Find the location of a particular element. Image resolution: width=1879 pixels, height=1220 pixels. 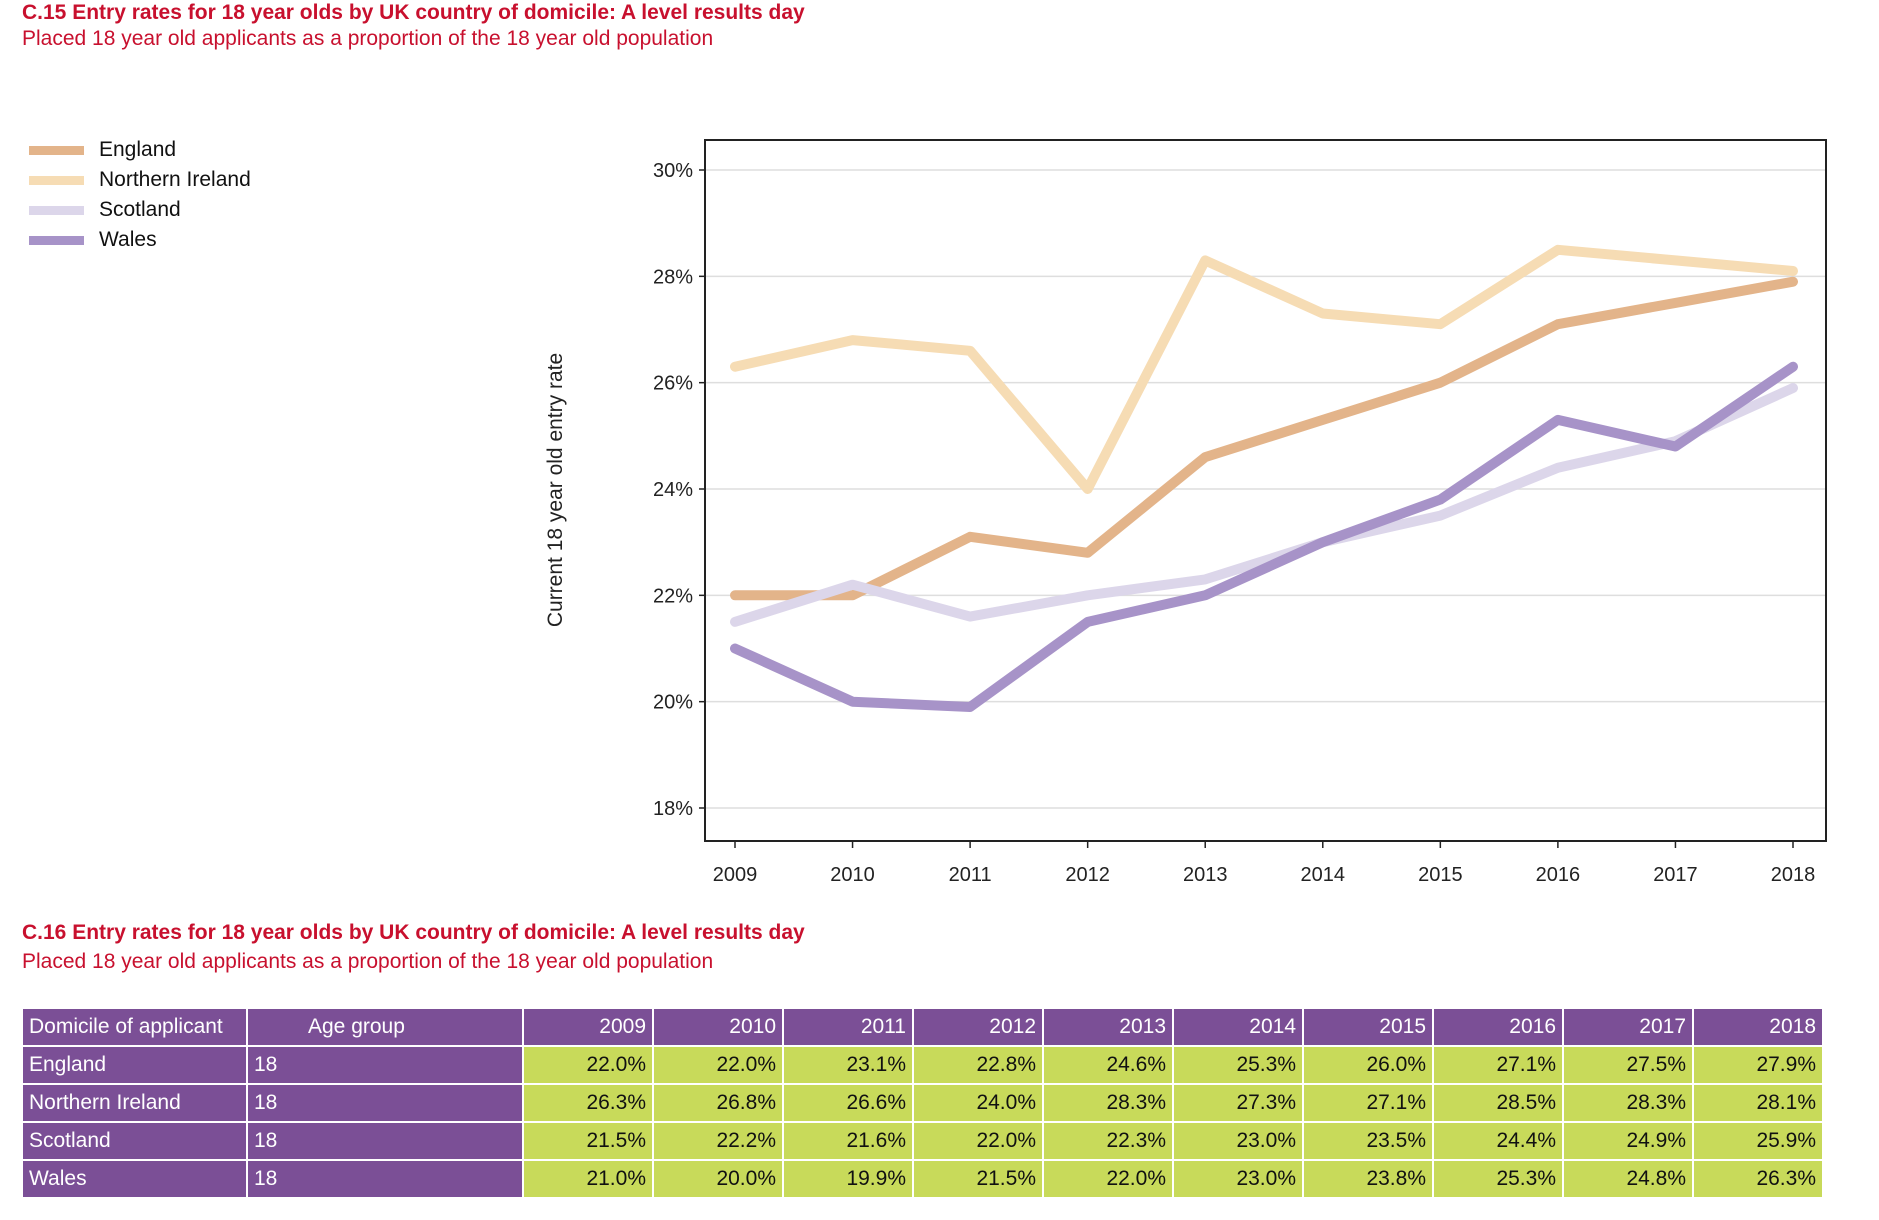

legend-item: Northern Ireland is located at coordinates (140, 180).